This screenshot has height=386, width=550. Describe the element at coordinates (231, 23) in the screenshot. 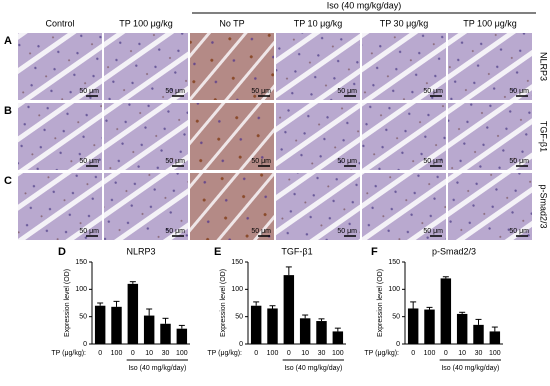

I see `column-label: No TP` at that location.